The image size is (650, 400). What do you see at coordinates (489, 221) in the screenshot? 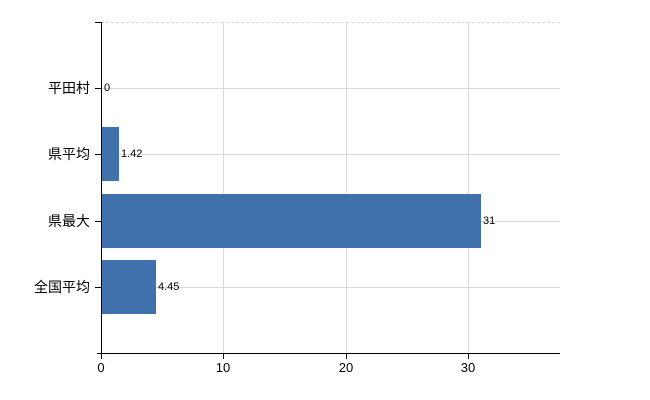
I see `value-label-2: 31` at bounding box center [489, 221].